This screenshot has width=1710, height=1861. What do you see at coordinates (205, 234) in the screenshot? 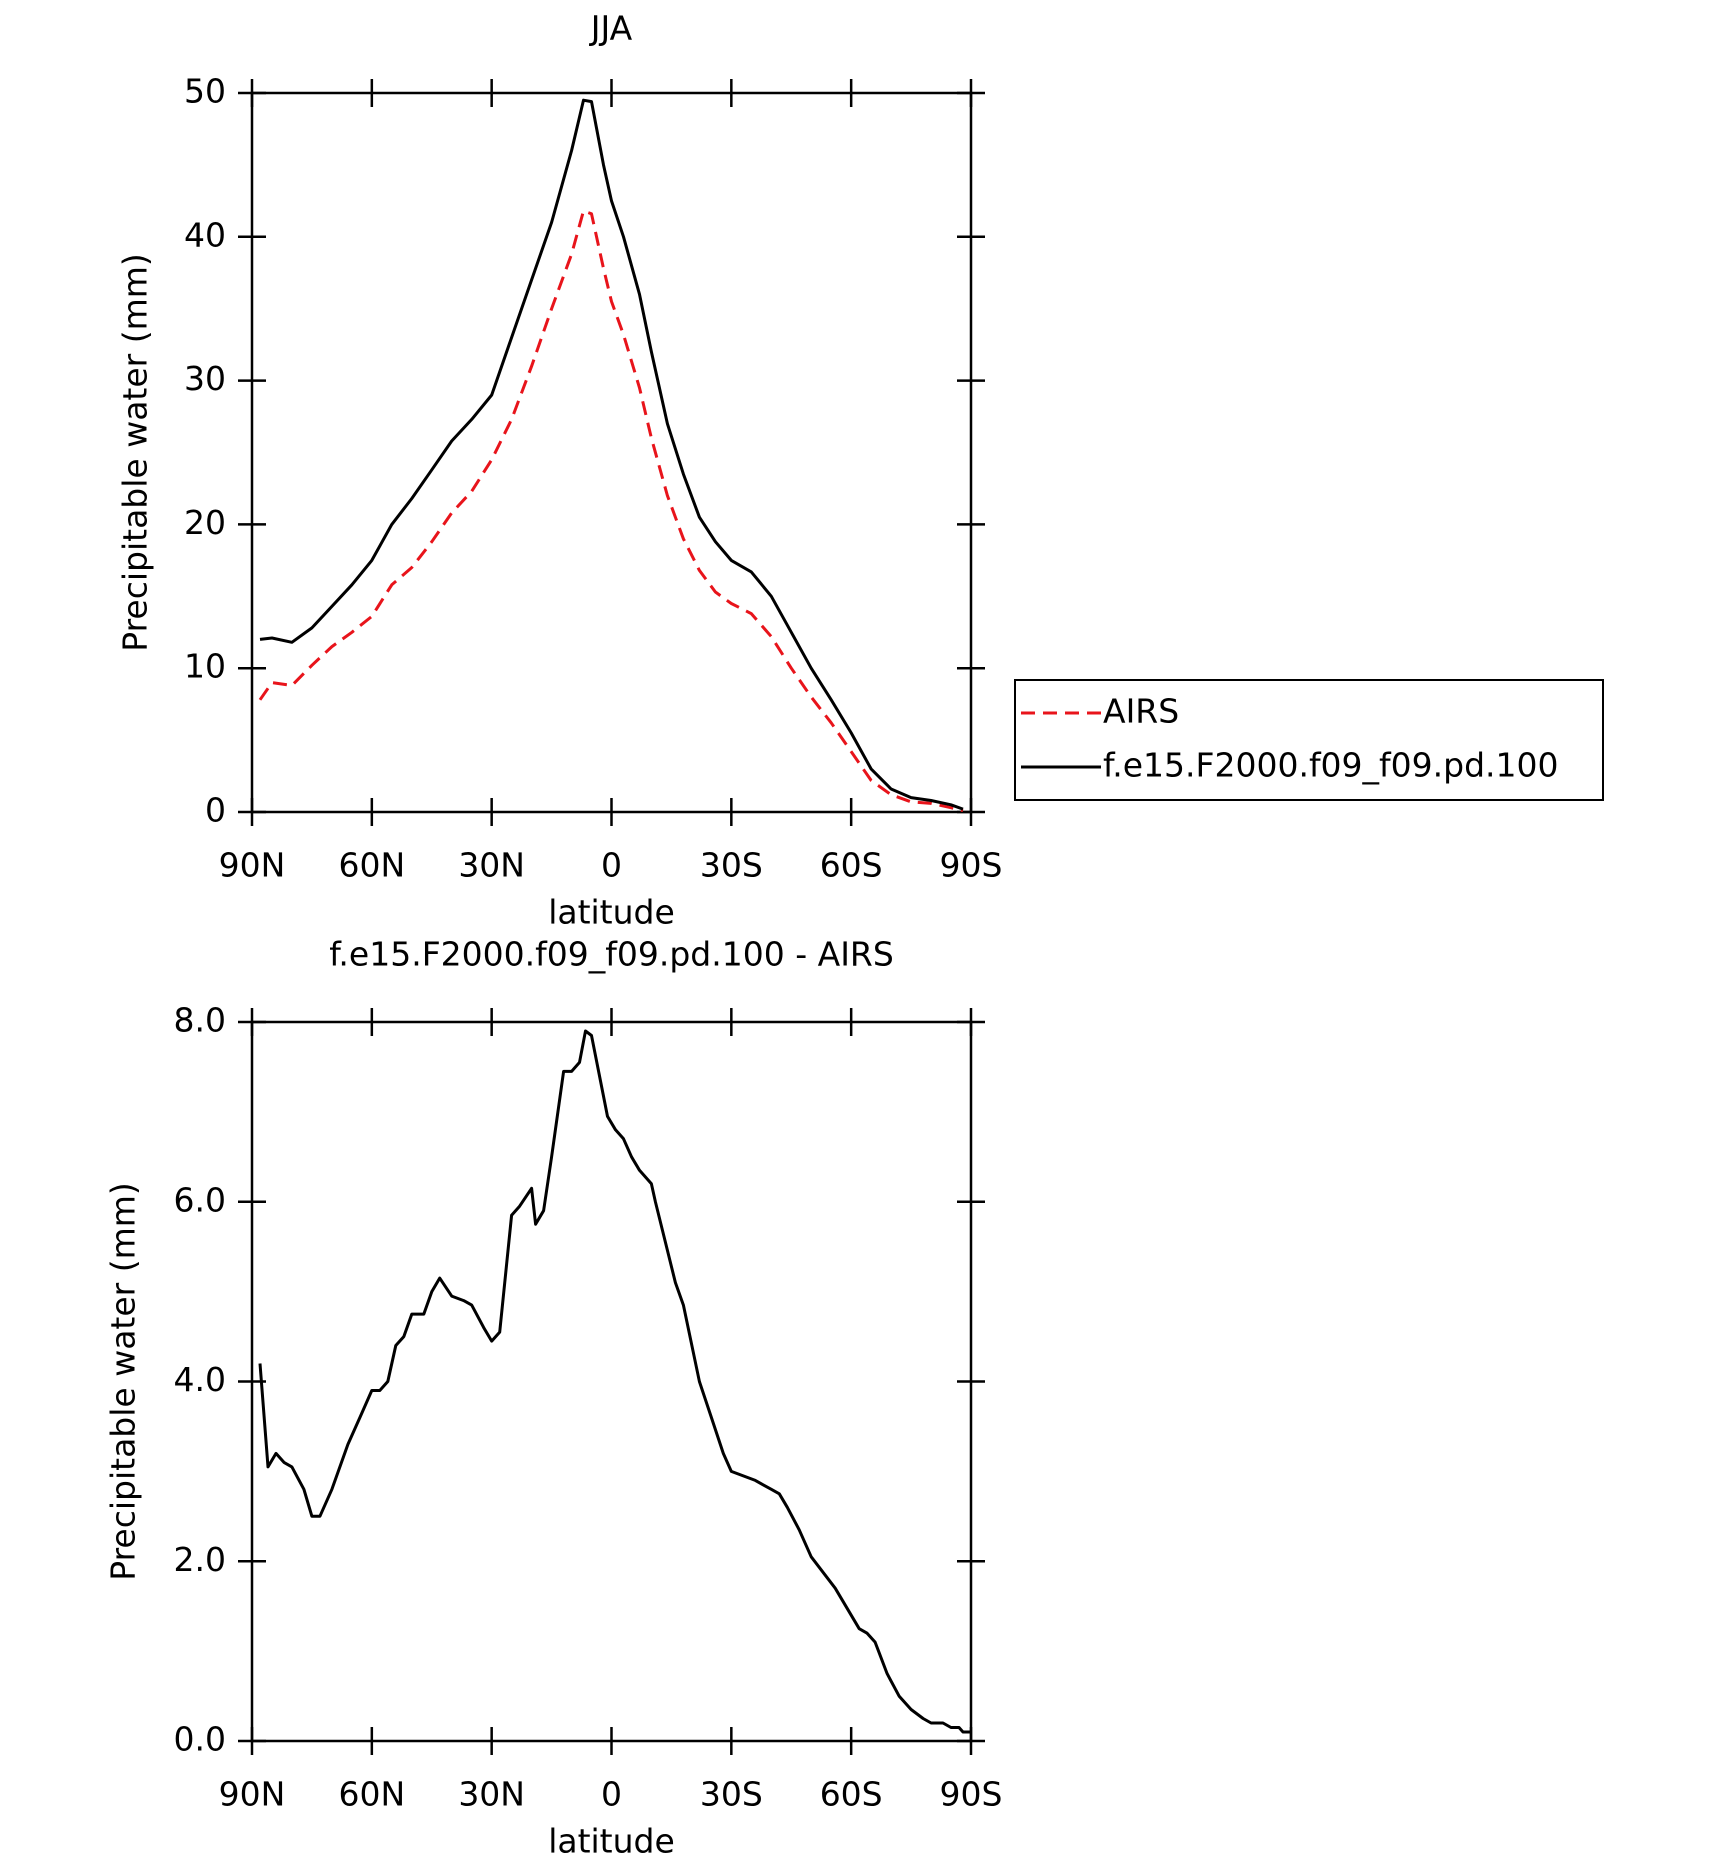
I see `y-tick-label: 40` at bounding box center [205, 234].